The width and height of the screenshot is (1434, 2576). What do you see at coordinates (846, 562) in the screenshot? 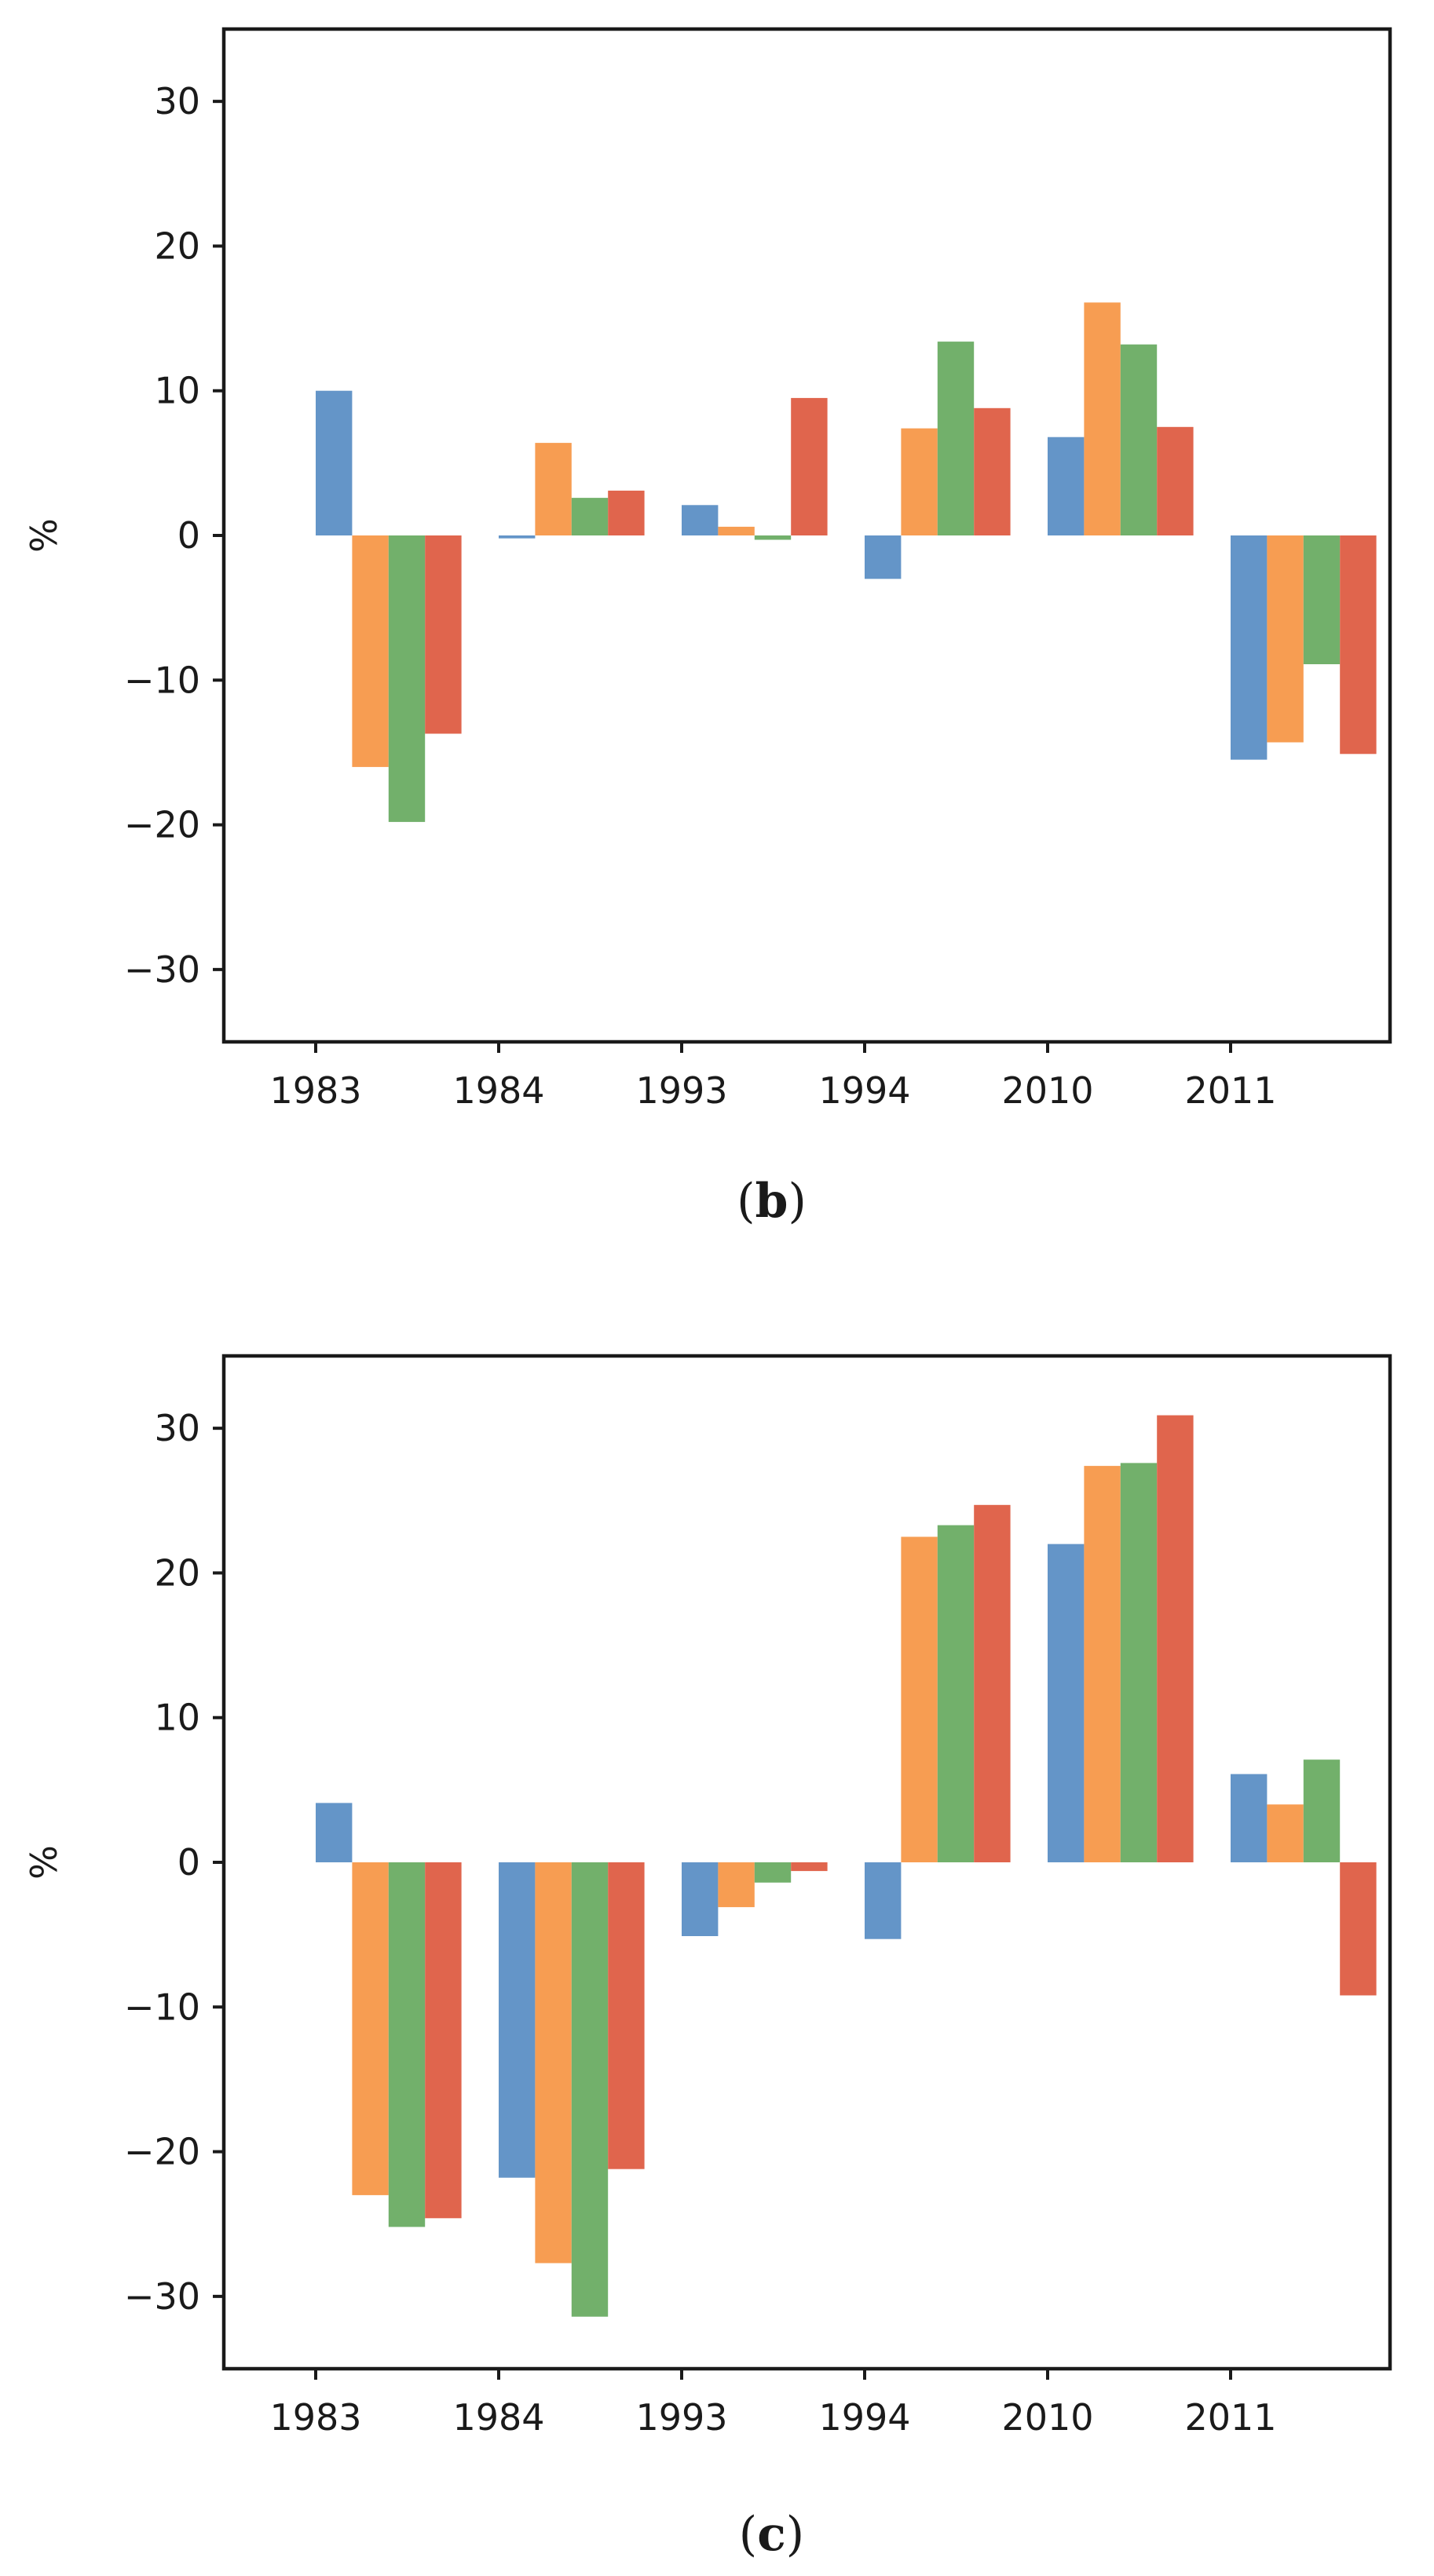
I see `bars-group` at bounding box center [846, 562].